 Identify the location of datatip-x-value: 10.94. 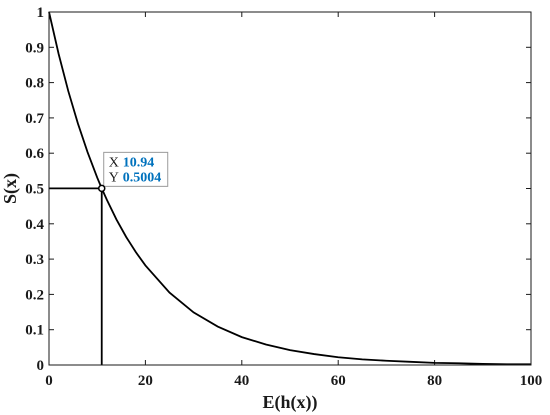
(139, 162).